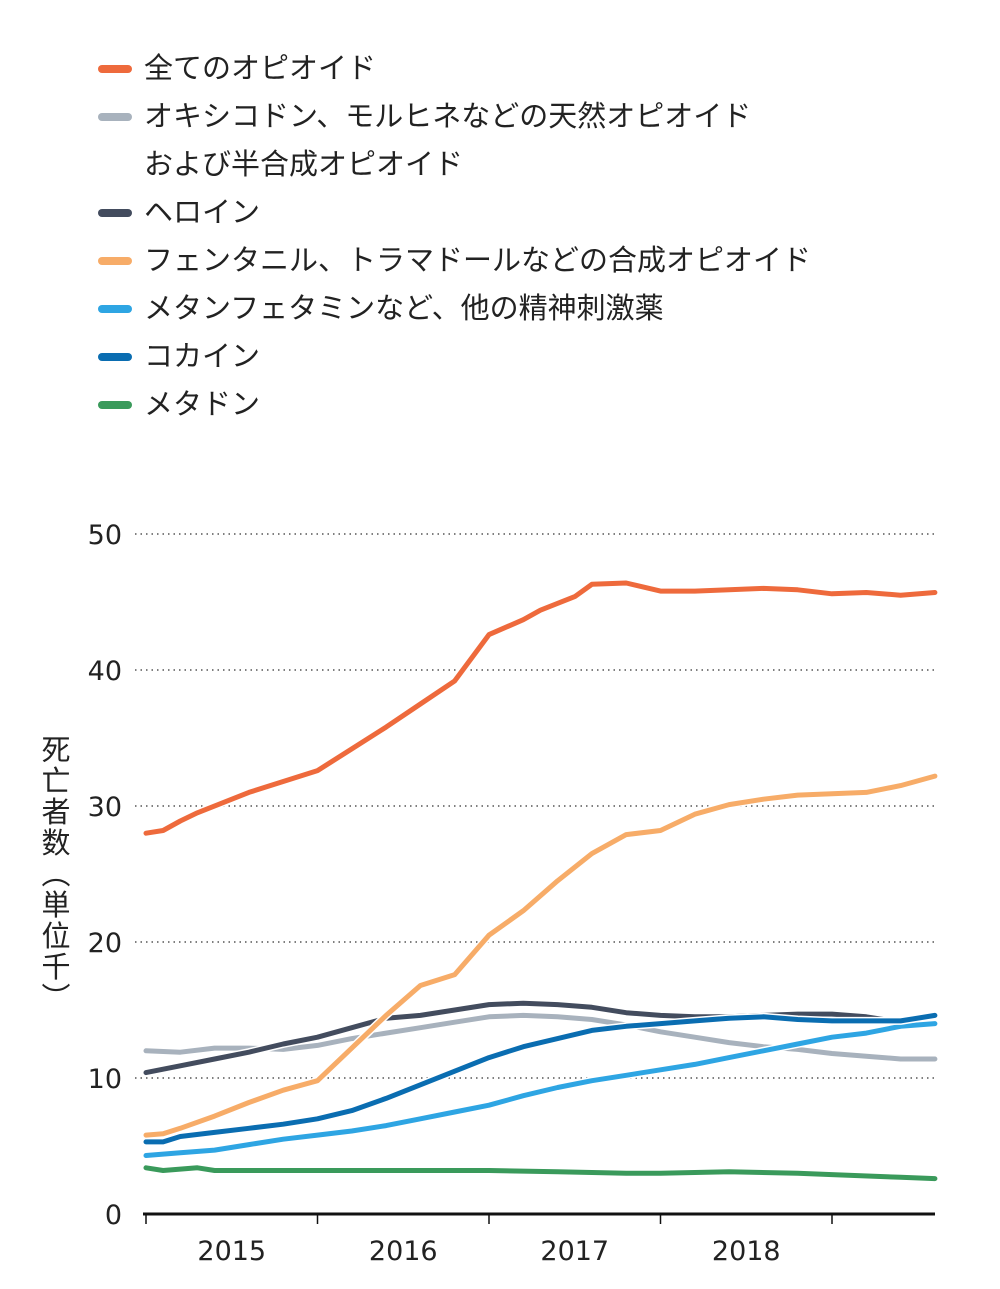  I want to click on legend-label: 全てのオピオイド, so click(260, 68).